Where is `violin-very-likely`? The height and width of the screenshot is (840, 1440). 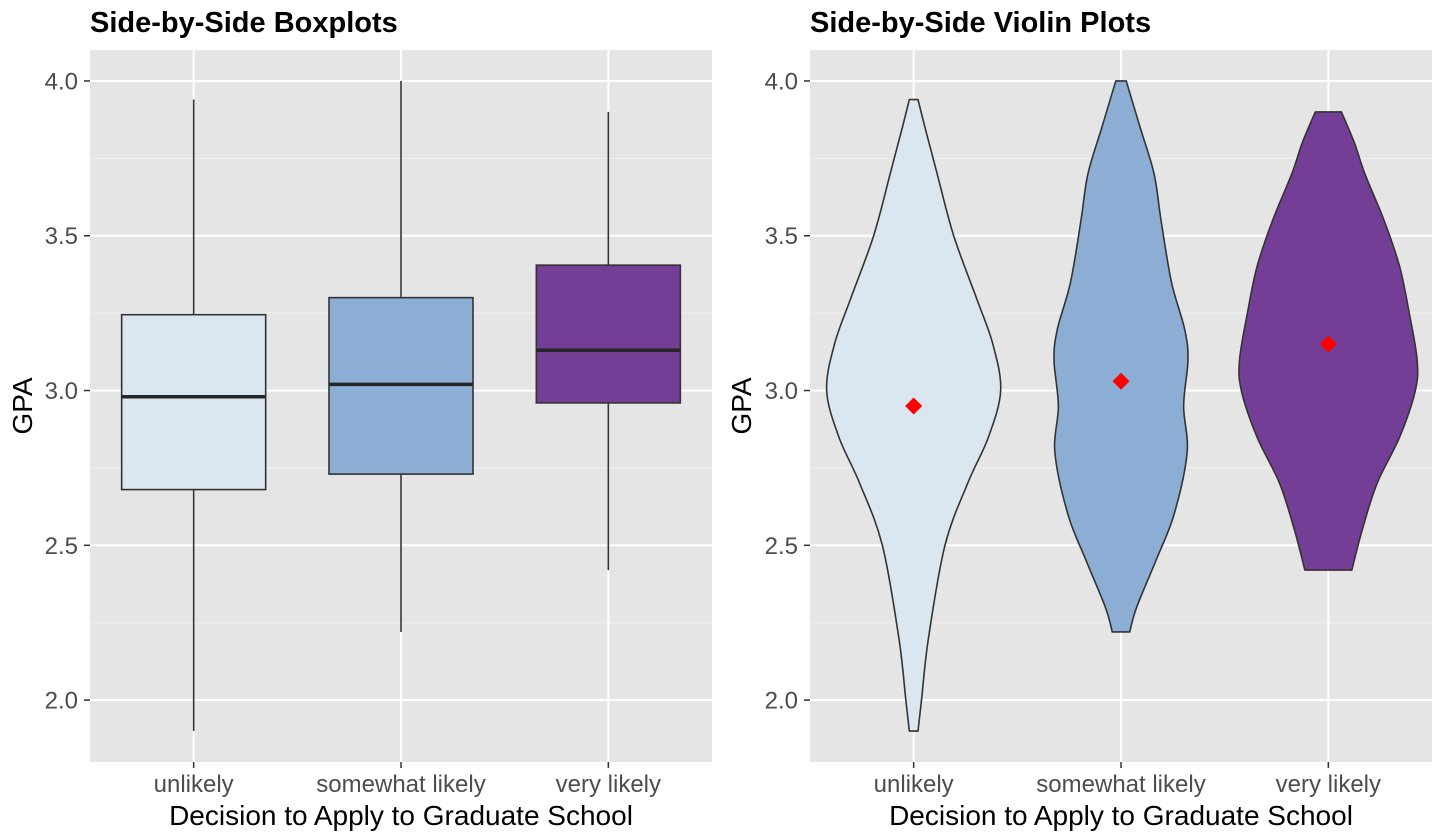 violin-very-likely is located at coordinates (1328, 341).